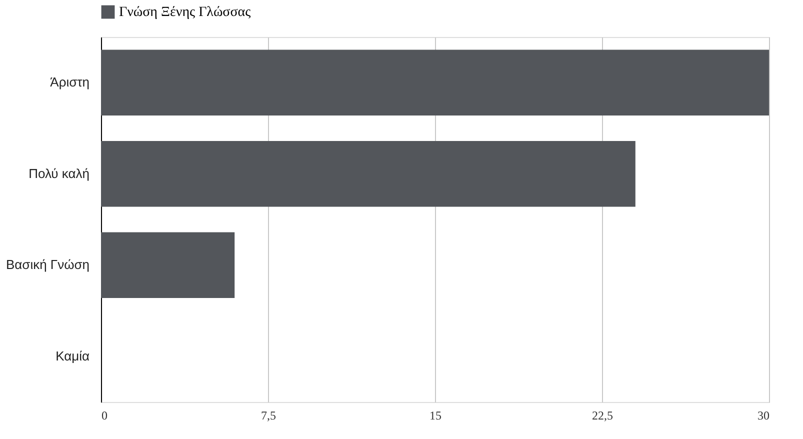 The width and height of the screenshot is (803, 439). Describe the element at coordinates (602, 415) in the screenshot. I see `x-tick-label: 22,5` at that location.